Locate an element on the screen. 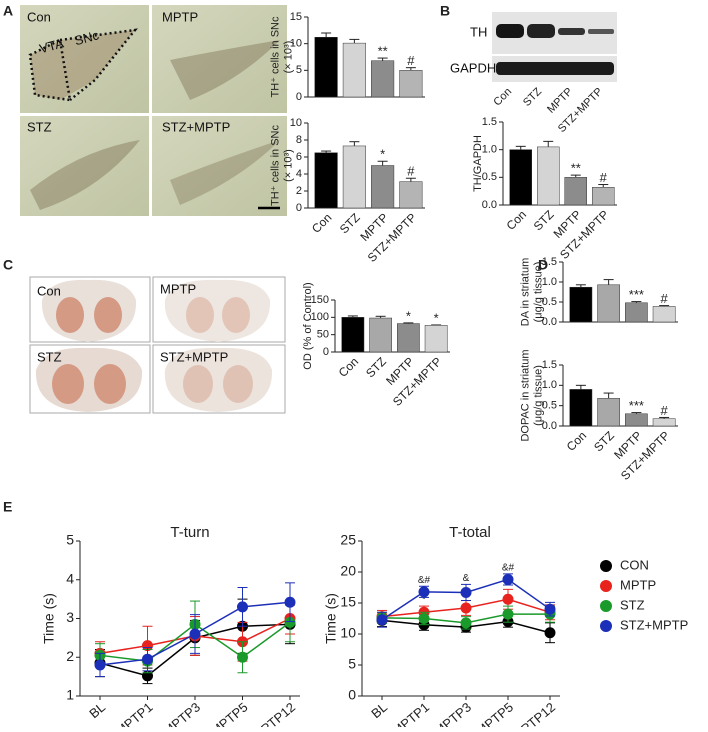 This screenshot has height=732, width=708. image-label: STZ is located at coordinates (49, 356).